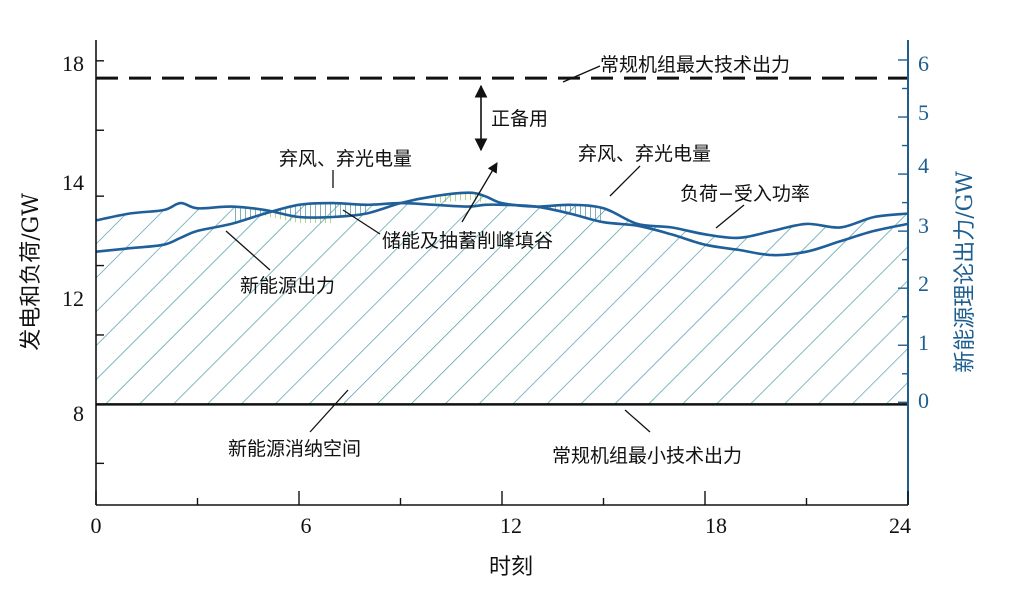 This screenshot has width=1030, height=598. What do you see at coordinates (73, 298) in the screenshot?
I see `y-left-tick-12: 12` at bounding box center [73, 298].